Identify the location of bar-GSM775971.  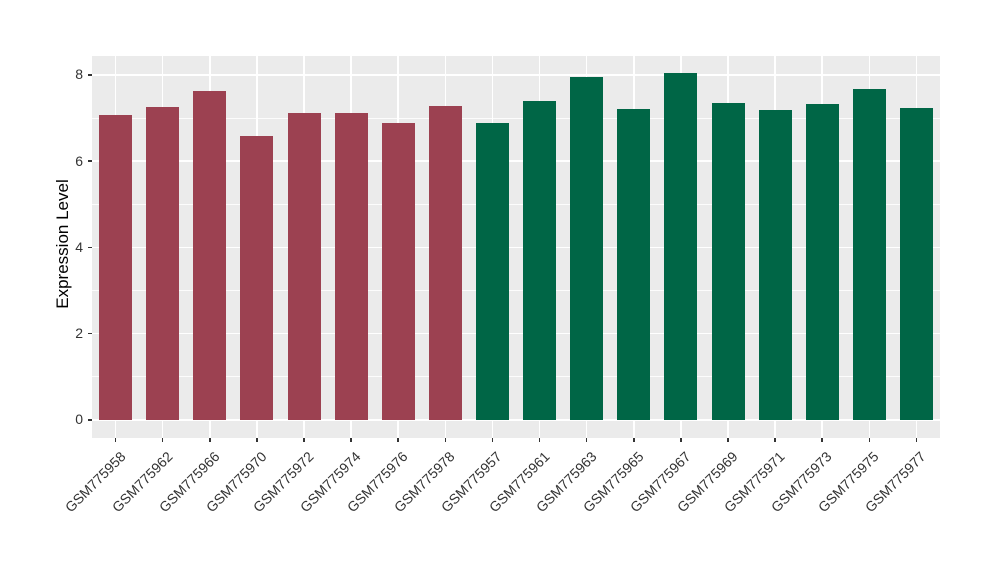
(775, 264).